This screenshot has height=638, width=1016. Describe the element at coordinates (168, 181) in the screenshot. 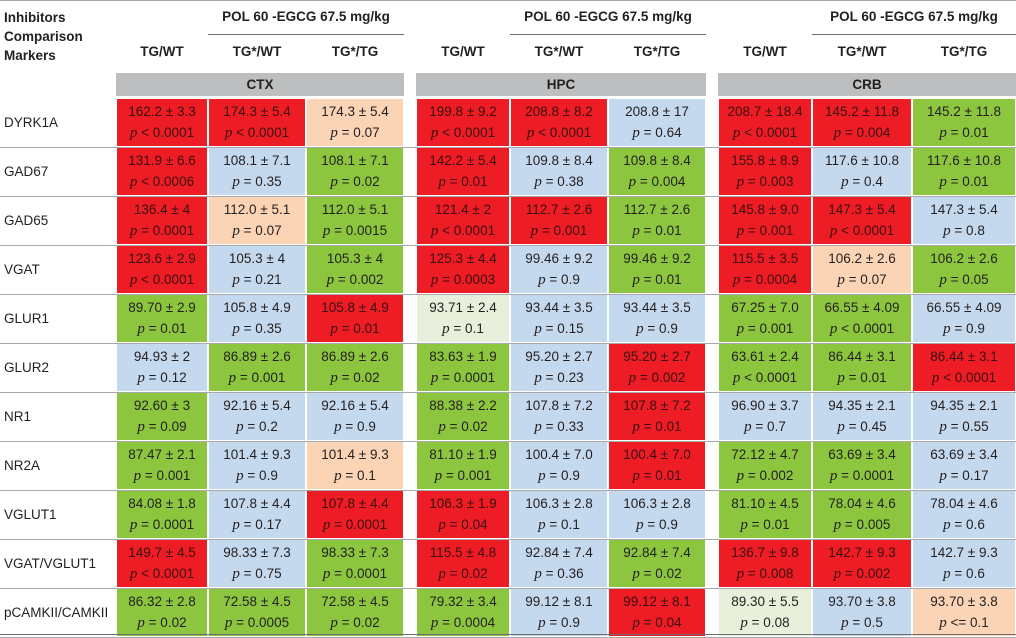

I see `p-value-text: < 0.0006` at that location.